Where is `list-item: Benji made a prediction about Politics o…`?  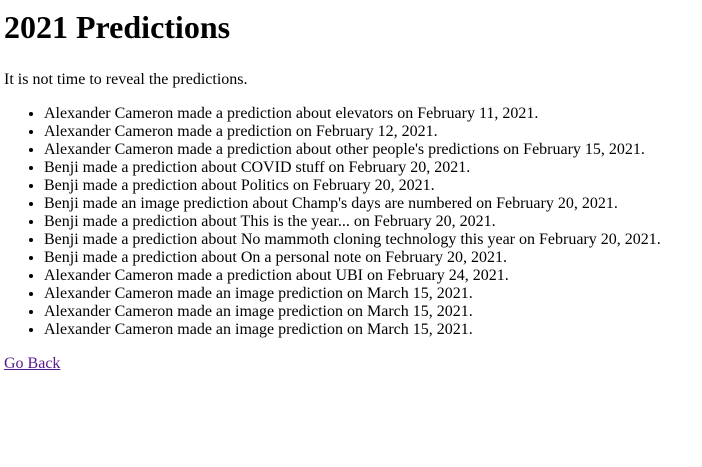
list-item: Benji made a prediction about Politics o… is located at coordinates (373, 186).